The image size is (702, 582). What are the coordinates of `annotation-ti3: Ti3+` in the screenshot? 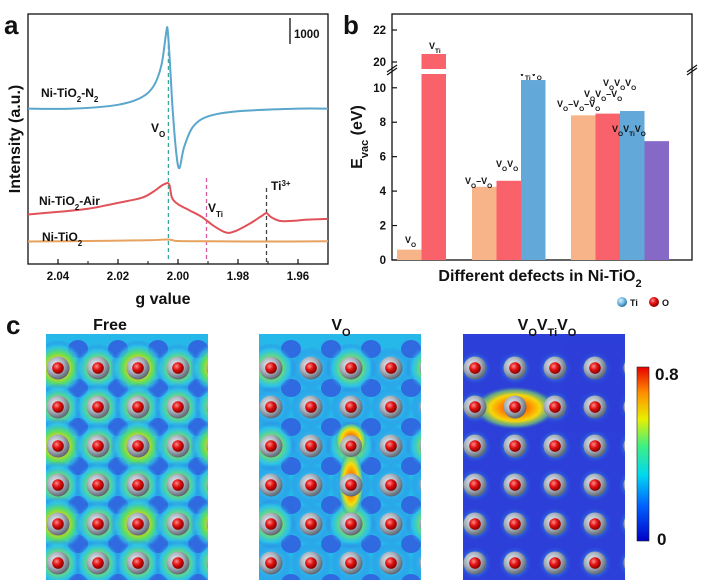 It's located at (281, 186).